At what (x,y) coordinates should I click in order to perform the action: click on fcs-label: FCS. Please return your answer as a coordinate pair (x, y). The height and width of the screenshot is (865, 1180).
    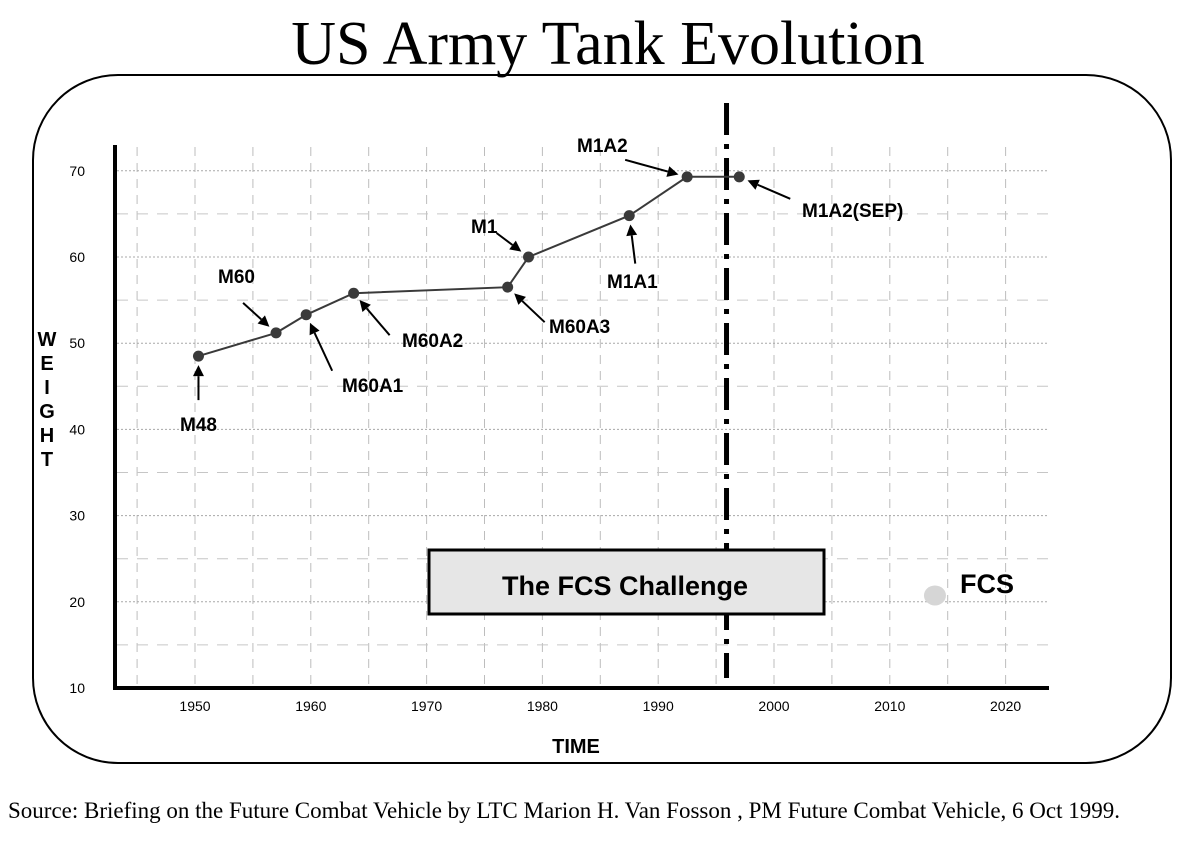
    Looking at the image, I should click on (987, 584).